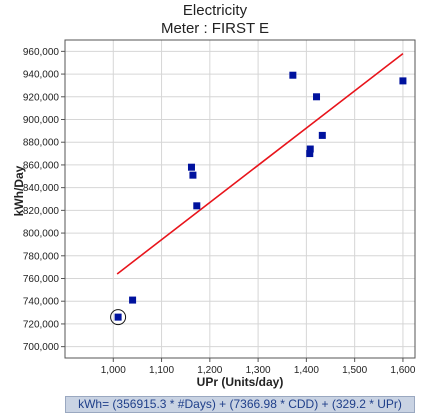 The width and height of the screenshot is (430, 419). I want to click on chart-subtitle: Meter : FIRST E, so click(215, 28).